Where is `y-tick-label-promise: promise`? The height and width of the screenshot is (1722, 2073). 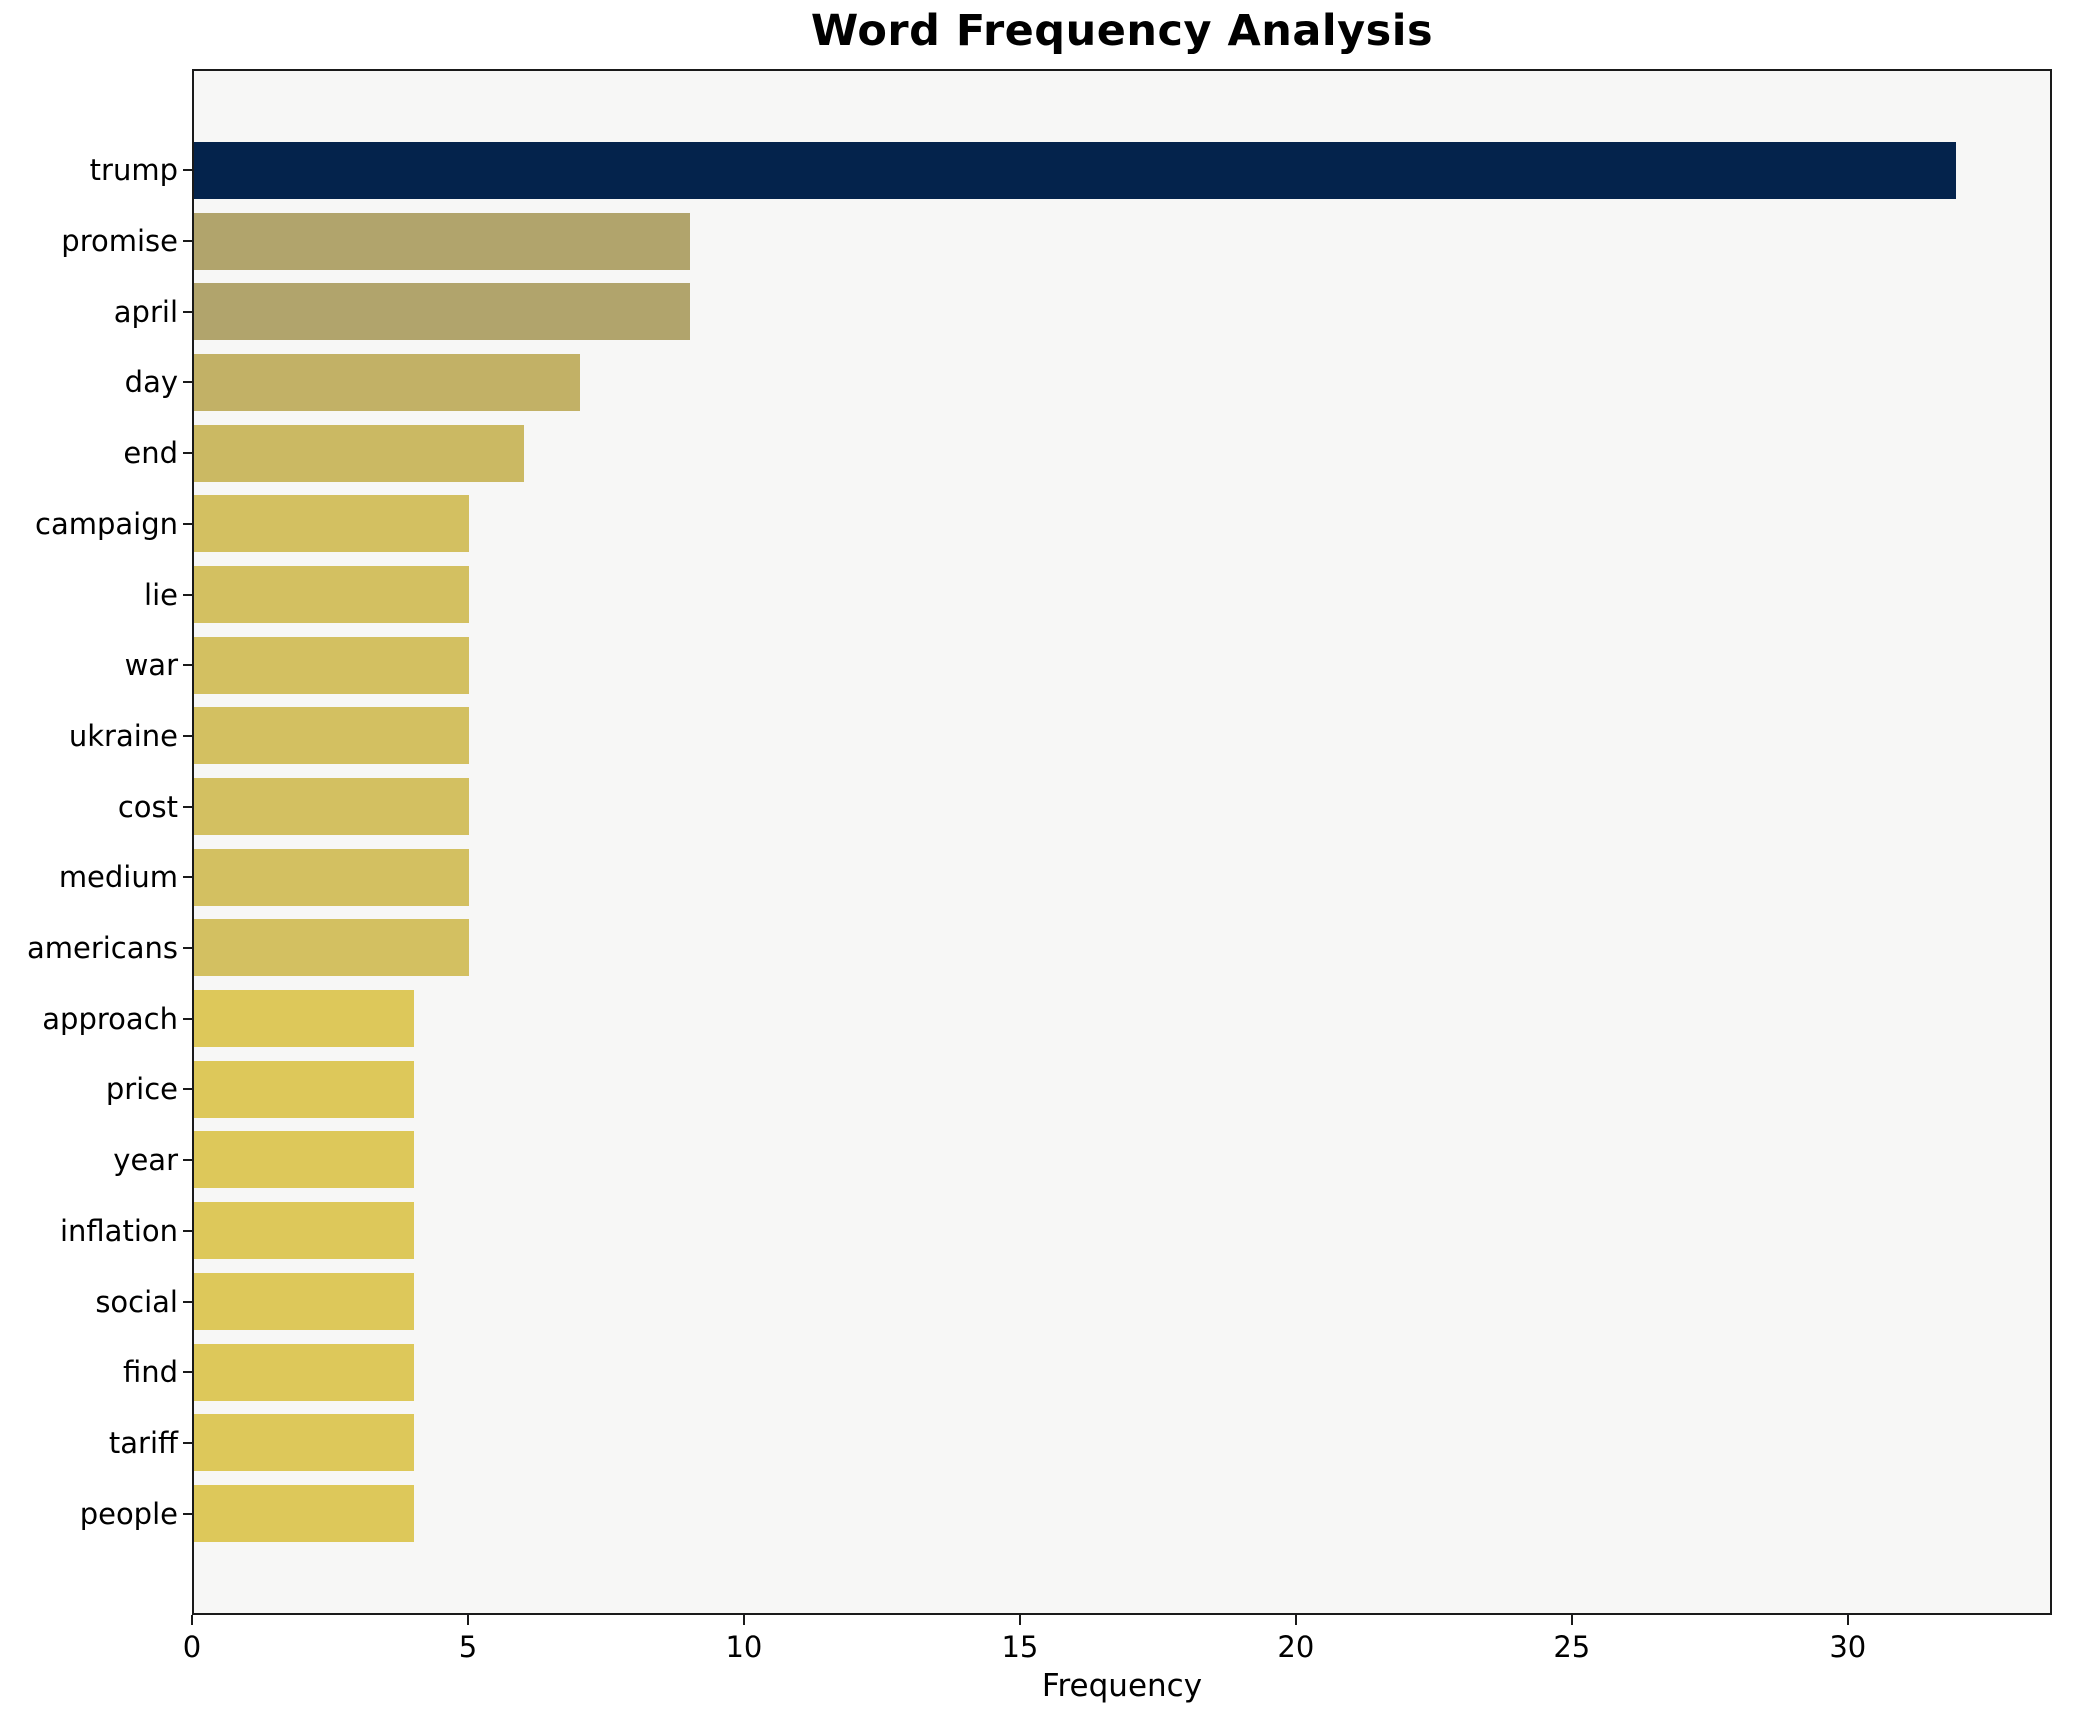 y-tick-label-promise: promise is located at coordinates (119, 241).